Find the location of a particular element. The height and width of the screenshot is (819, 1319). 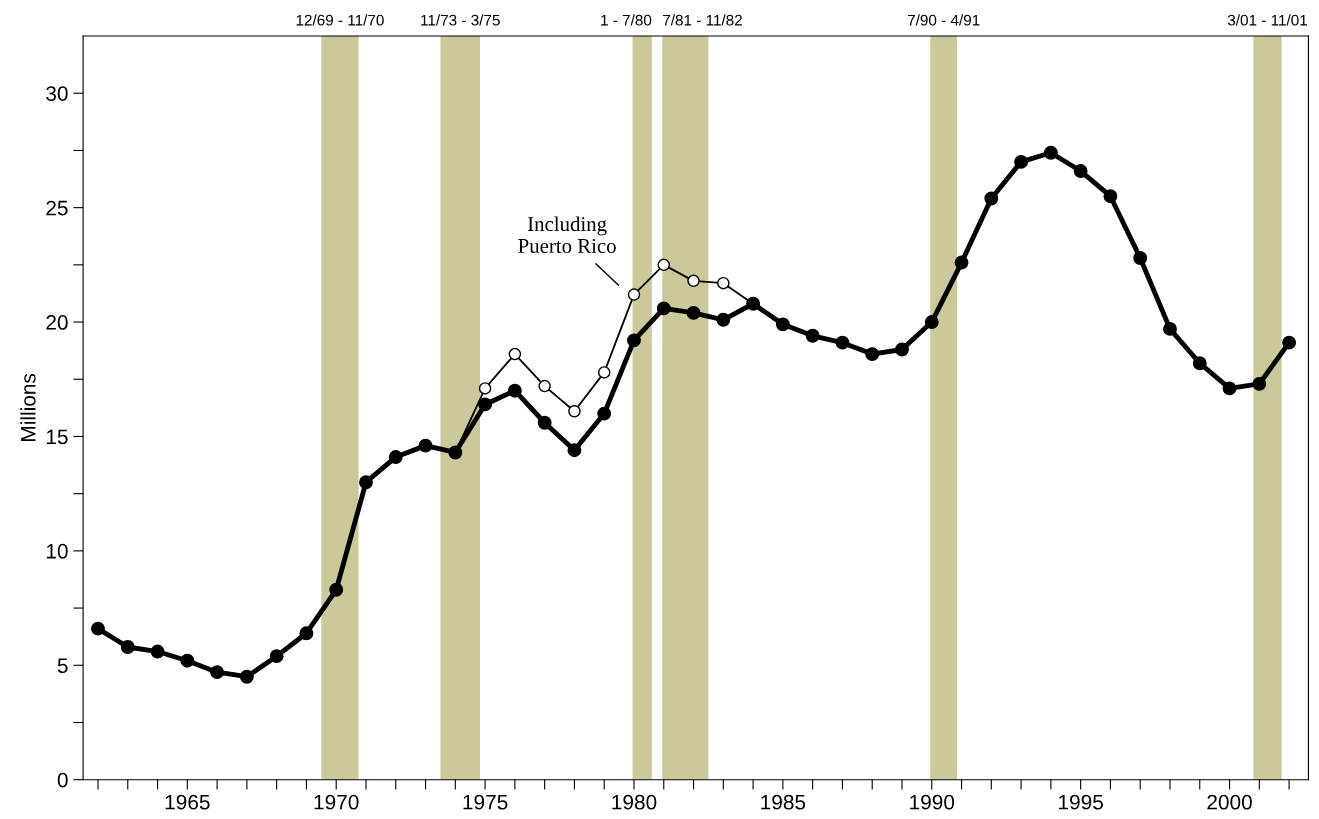

x-tick-label: 1980 is located at coordinates (634, 802).